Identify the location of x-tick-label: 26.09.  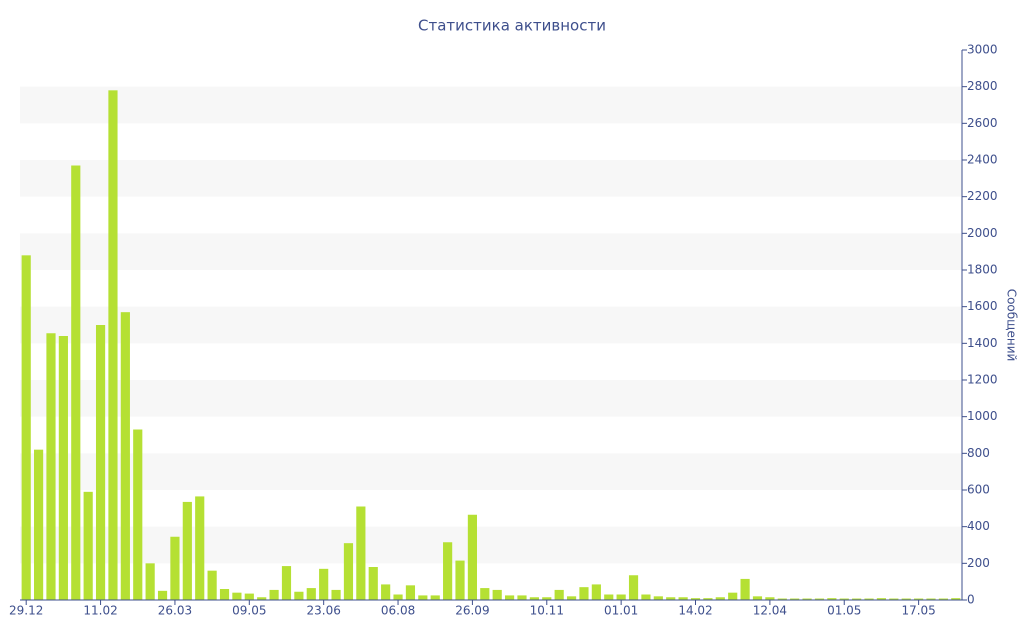
(472, 611).